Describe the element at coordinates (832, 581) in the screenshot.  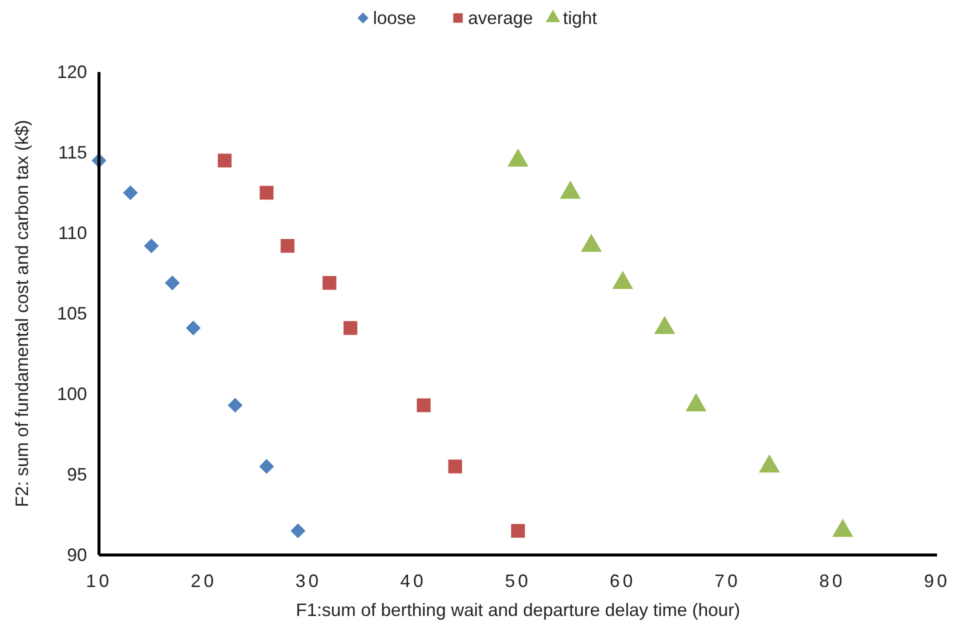
I see `x-tick-label: 80` at that location.